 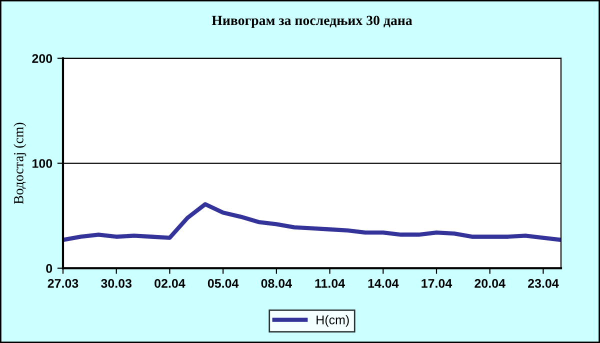 What do you see at coordinates (312, 222) in the screenshot?
I see `line-series` at bounding box center [312, 222].